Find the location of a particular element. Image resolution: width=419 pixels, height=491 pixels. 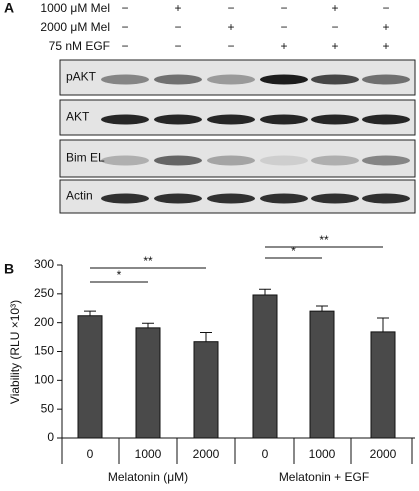

y-tick-label: 0 is located at coordinates (50, 437).